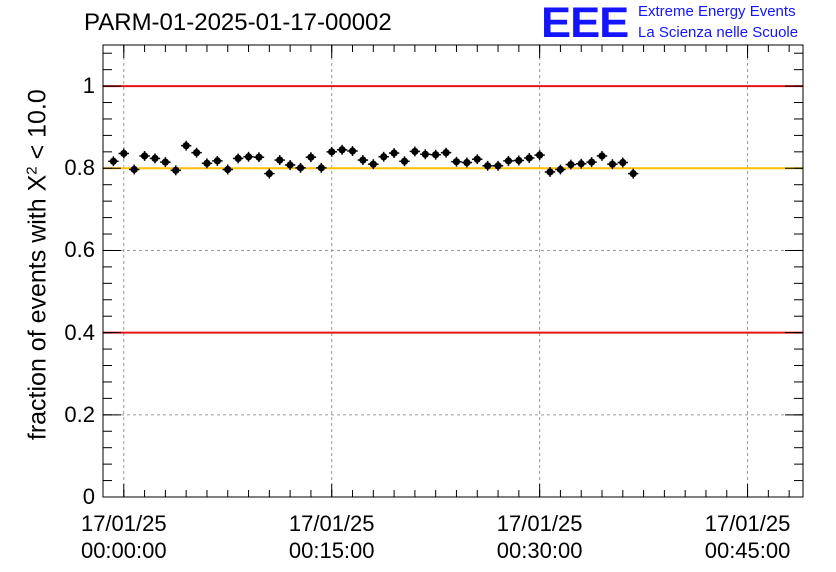 The image size is (836, 572). I want to click on y-tick-label: 0.6, so click(79, 250).